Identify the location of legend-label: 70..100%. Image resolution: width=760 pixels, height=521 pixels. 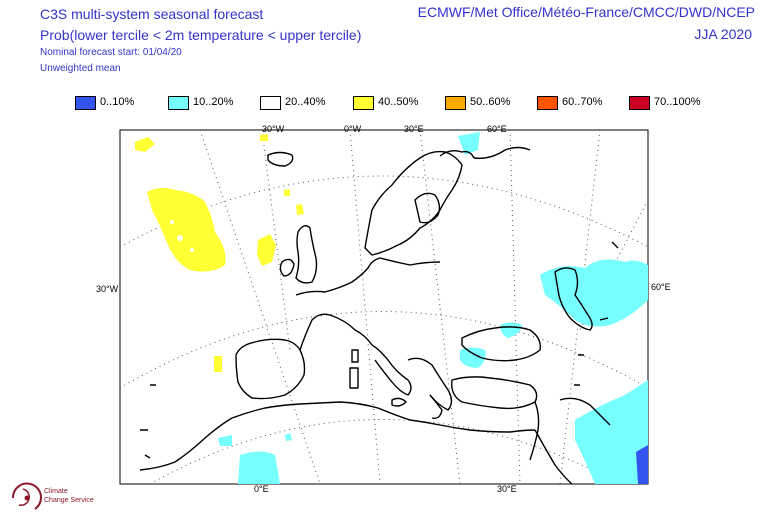
(677, 102).